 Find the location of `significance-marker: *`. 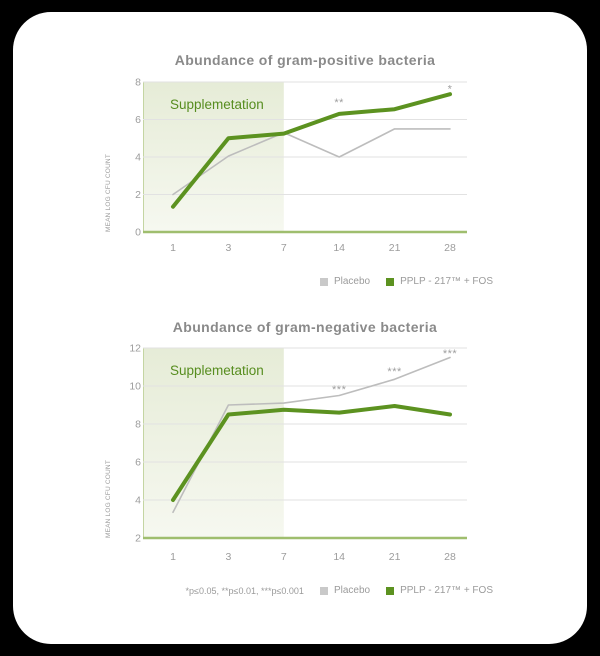

significance-marker: * is located at coordinates (450, 90).